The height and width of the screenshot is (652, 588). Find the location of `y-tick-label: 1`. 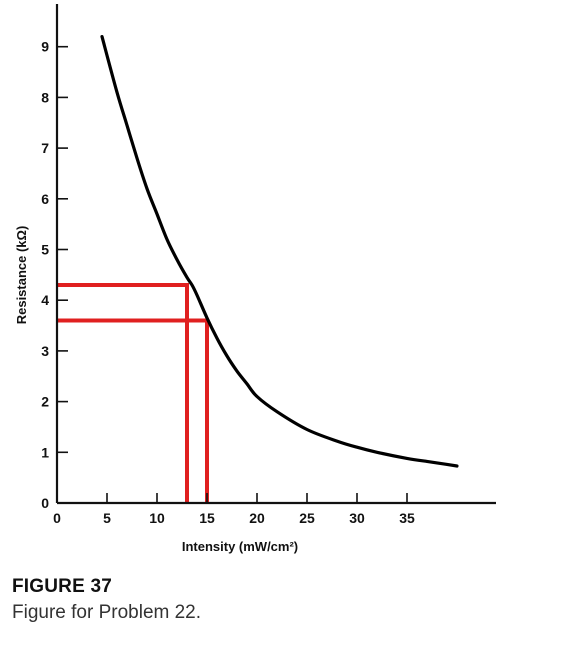

y-tick-label: 1 is located at coordinates (45, 452).